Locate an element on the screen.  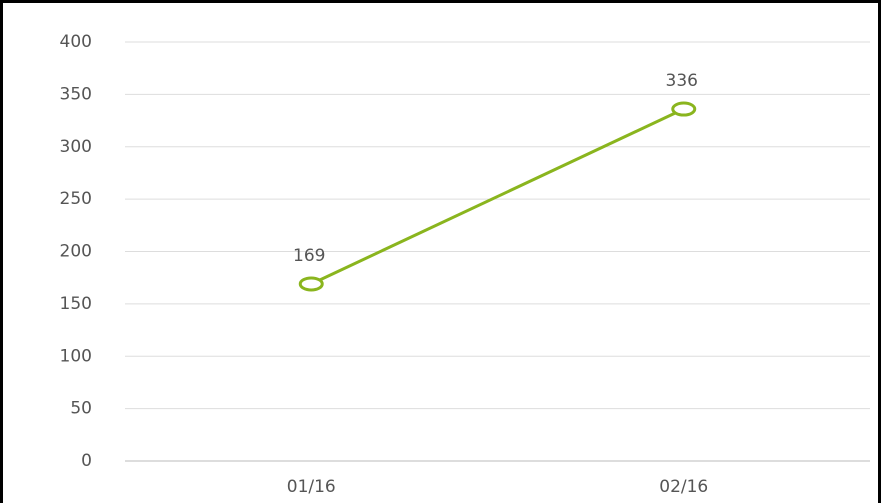
x-tick-label: 02/16 is located at coordinates (683, 487).